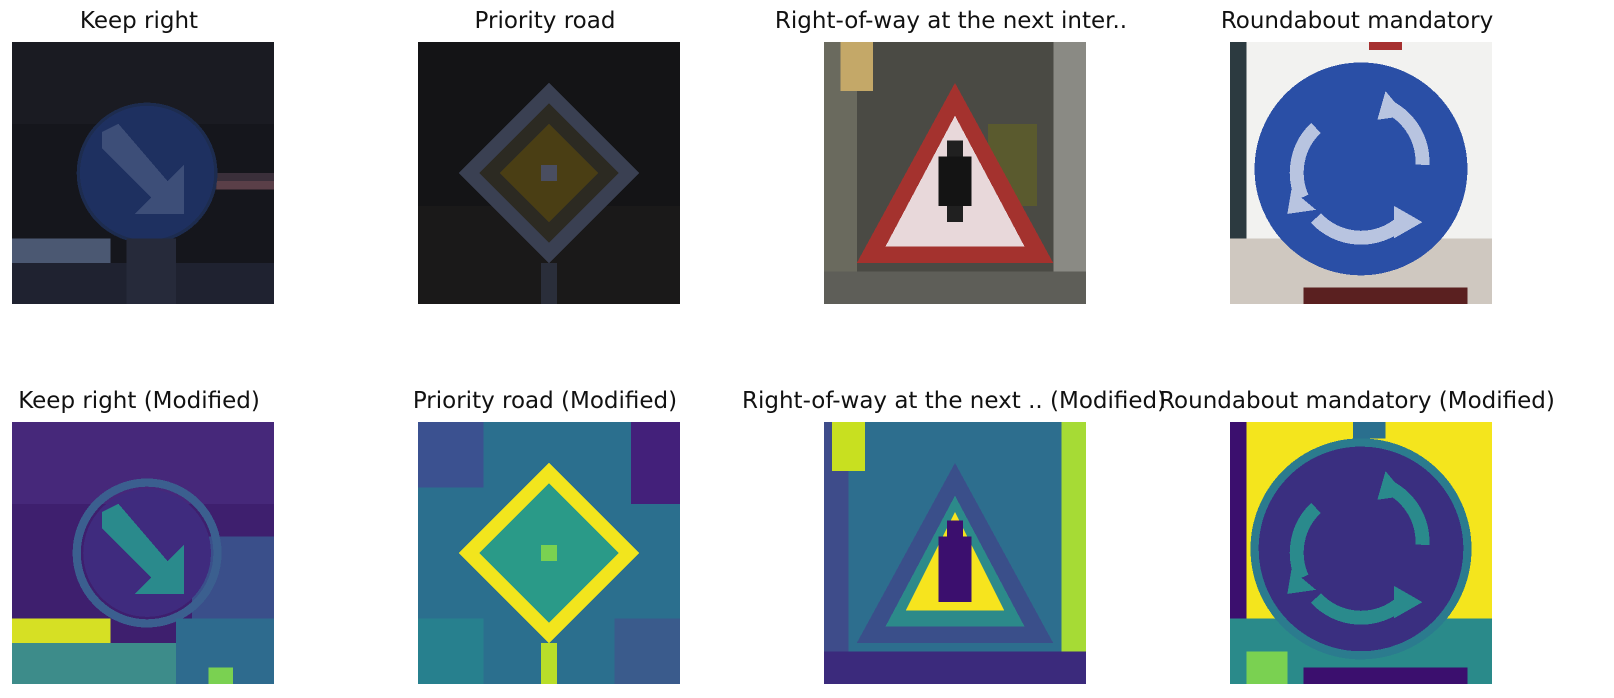  I want to click on panel-title: Roundabout mandatory, so click(1357, 21).